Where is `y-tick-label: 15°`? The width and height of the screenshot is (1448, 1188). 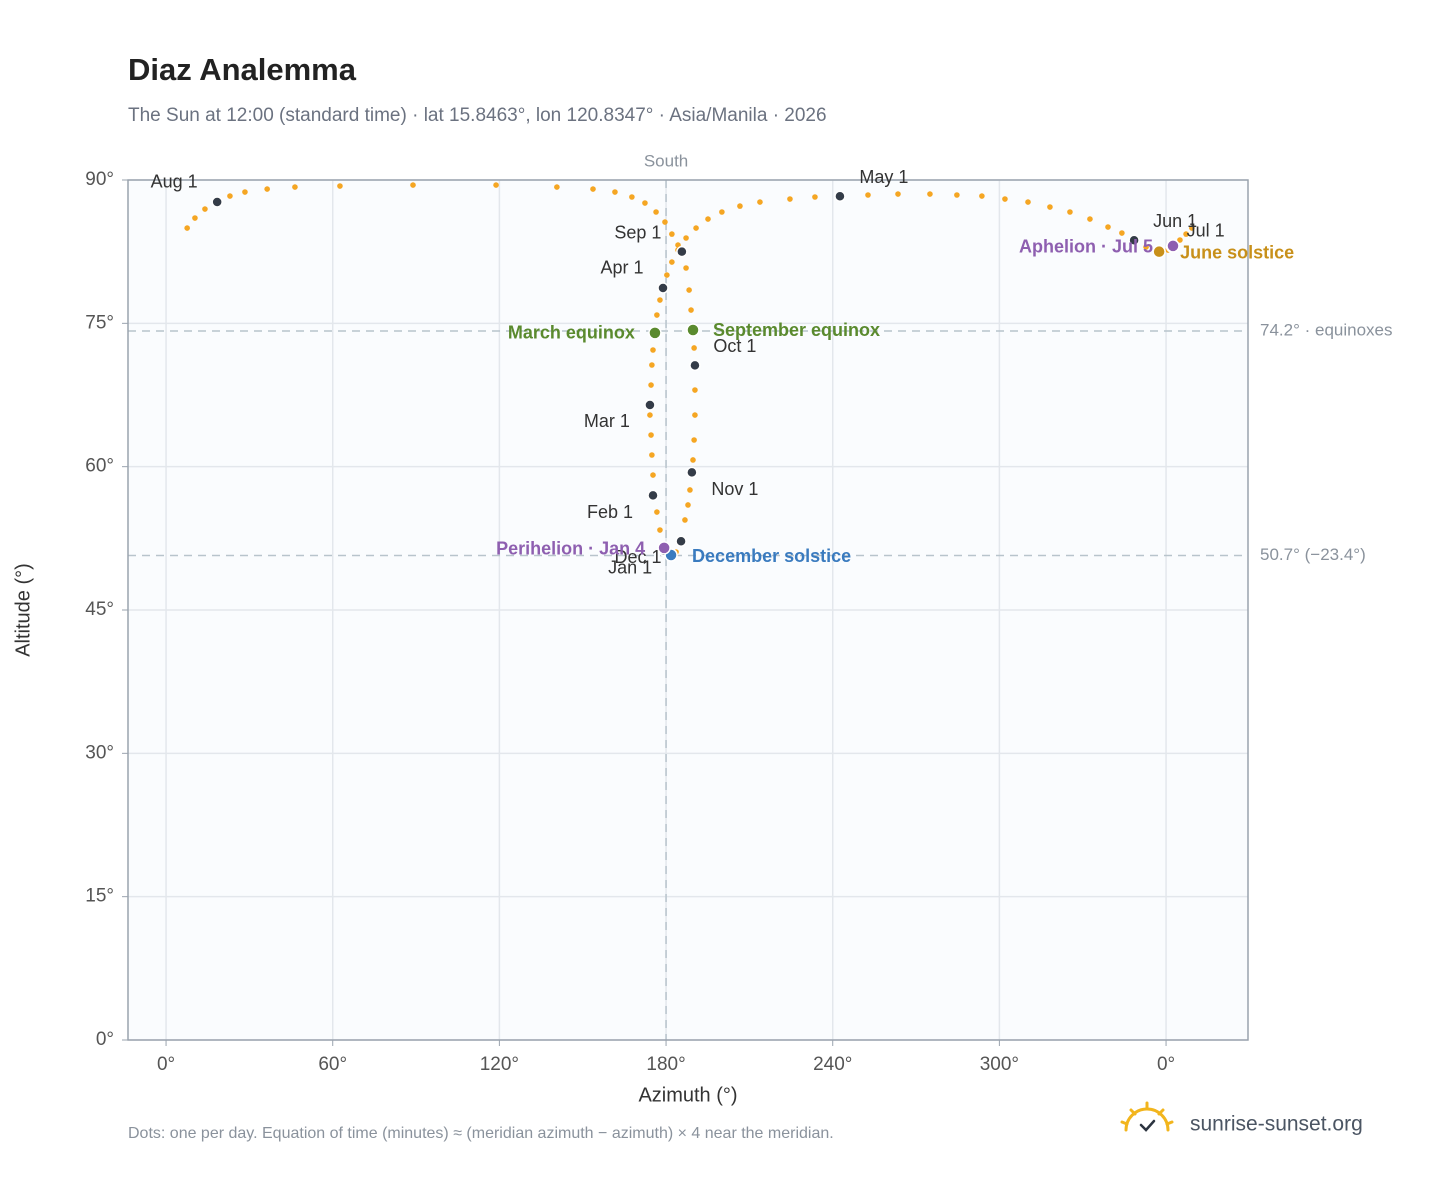 y-tick-label: 15° is located at coordinates (99, 896).